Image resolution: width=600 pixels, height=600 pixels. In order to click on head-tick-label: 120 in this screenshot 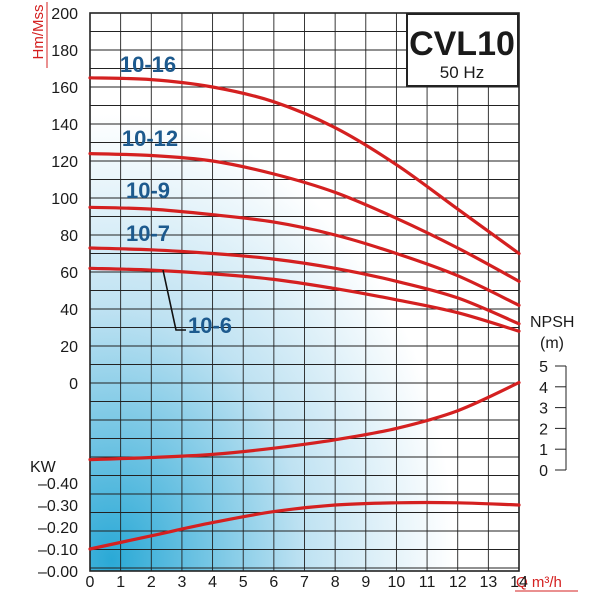, I will do `click(64, 162)`.